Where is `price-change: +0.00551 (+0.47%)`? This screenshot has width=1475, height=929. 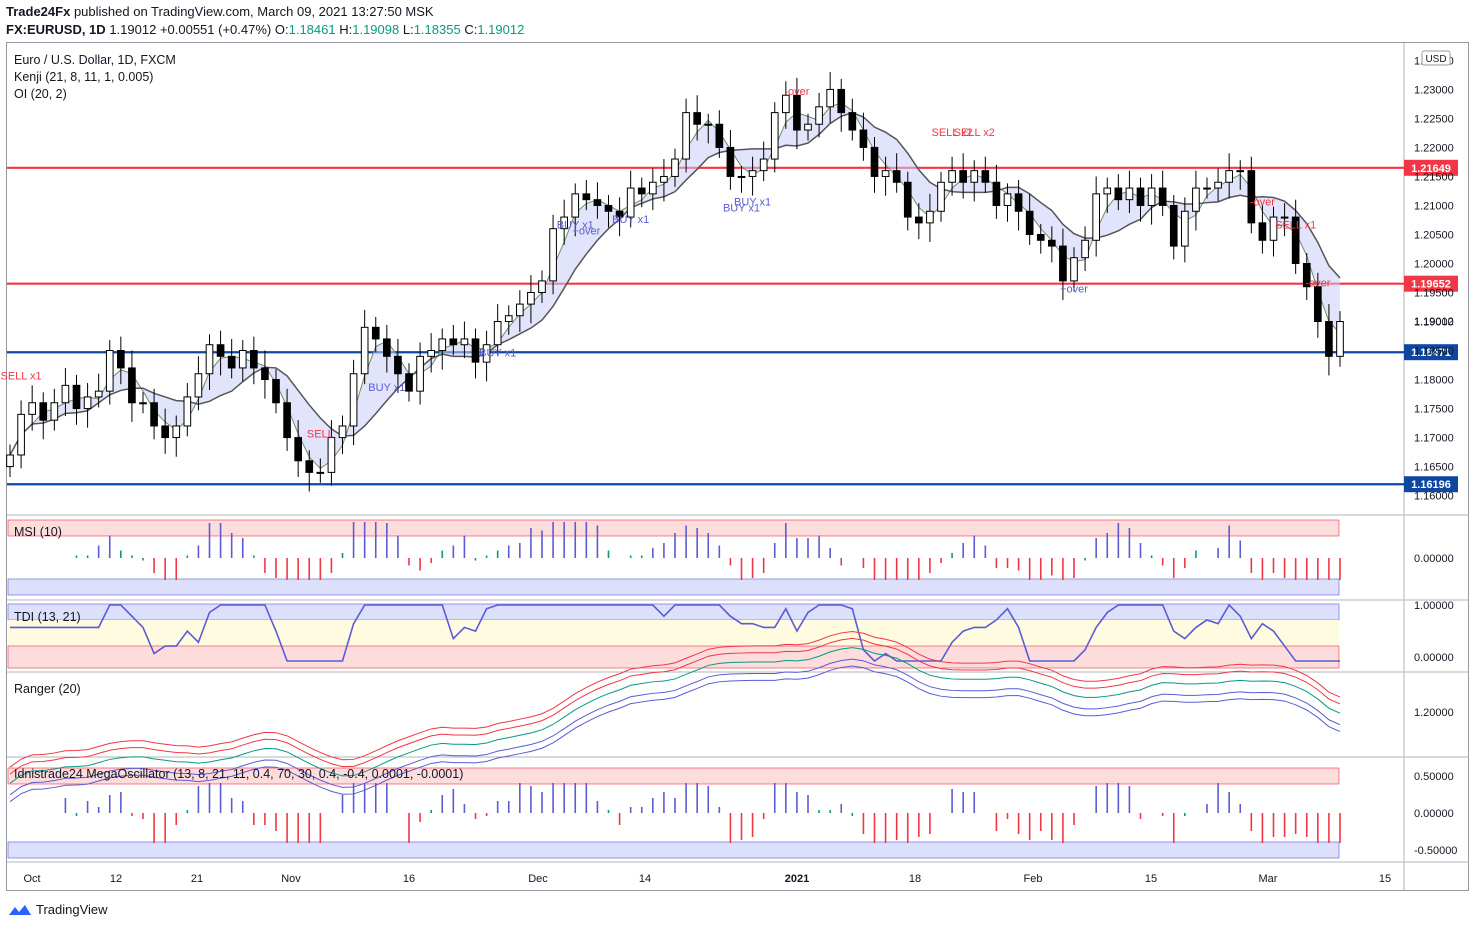 price-change: +0.00551 (+0.47%) is located at coordinates (215, 29).